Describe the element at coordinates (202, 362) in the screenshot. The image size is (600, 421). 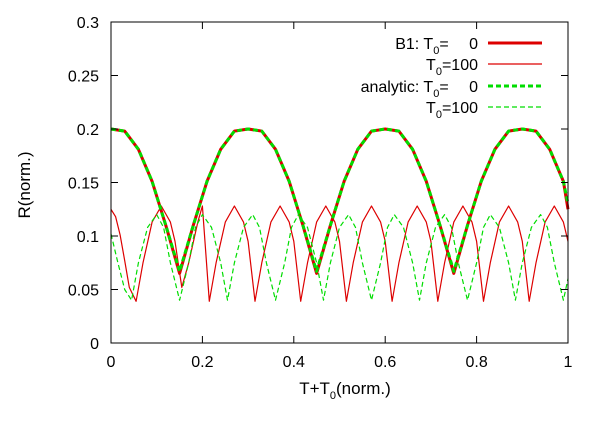
I see `x-tick-label: 0.2` at that location.